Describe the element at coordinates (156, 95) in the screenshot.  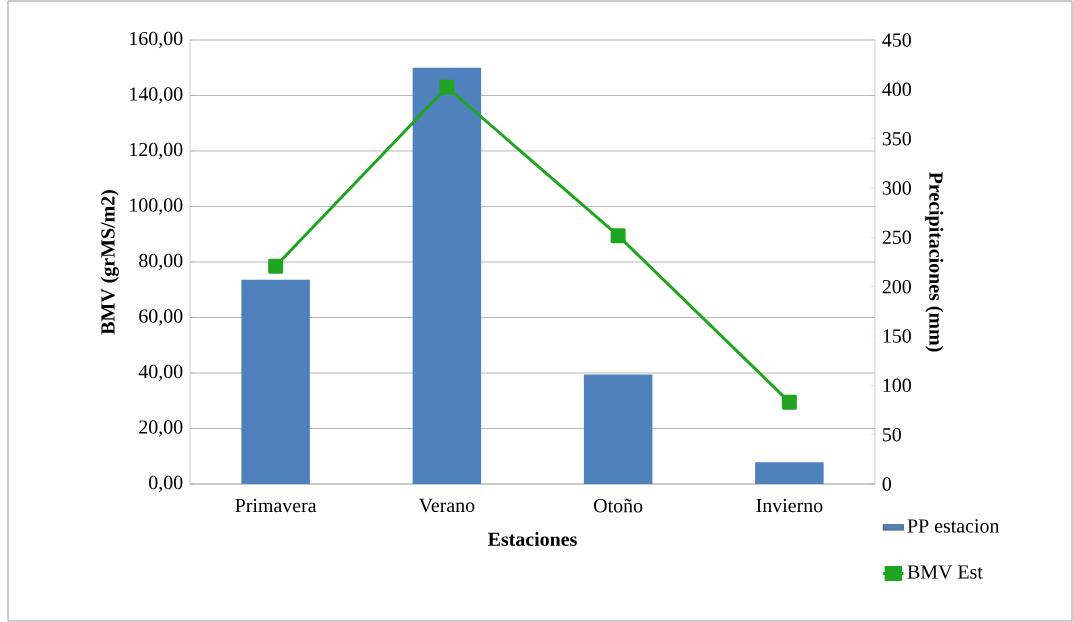
I see `y-tick-label: 140,00` at that location.